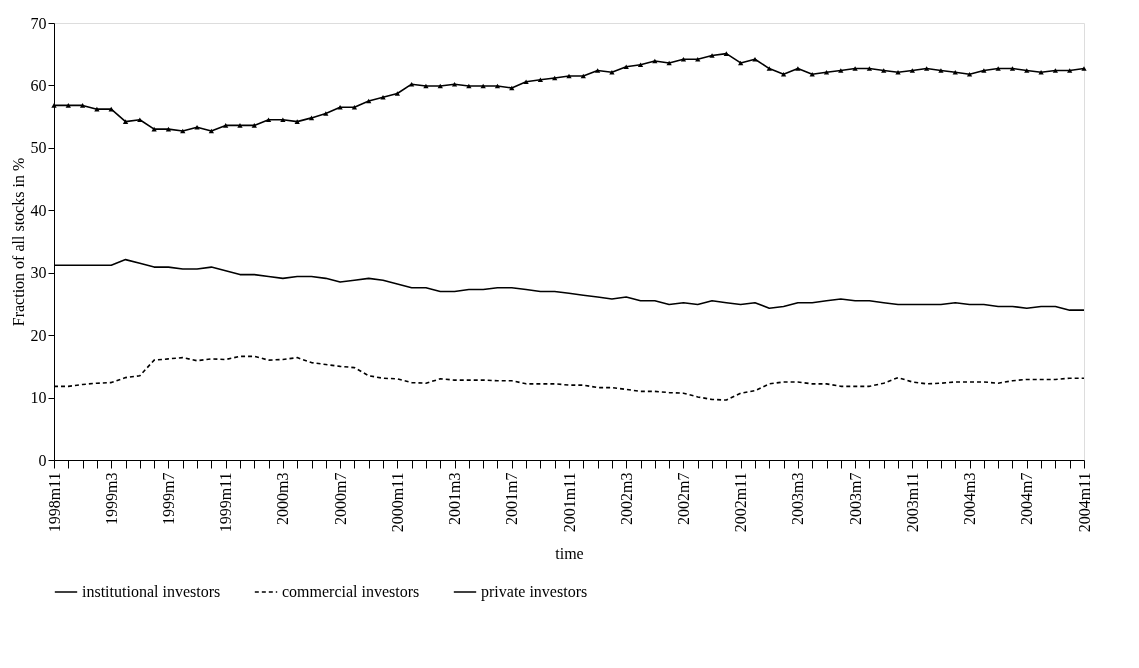 Image resolution: width=1139 pixels, height=668 pixels. I want to click on x-tick-label: 2003m3, so click(798, 498).